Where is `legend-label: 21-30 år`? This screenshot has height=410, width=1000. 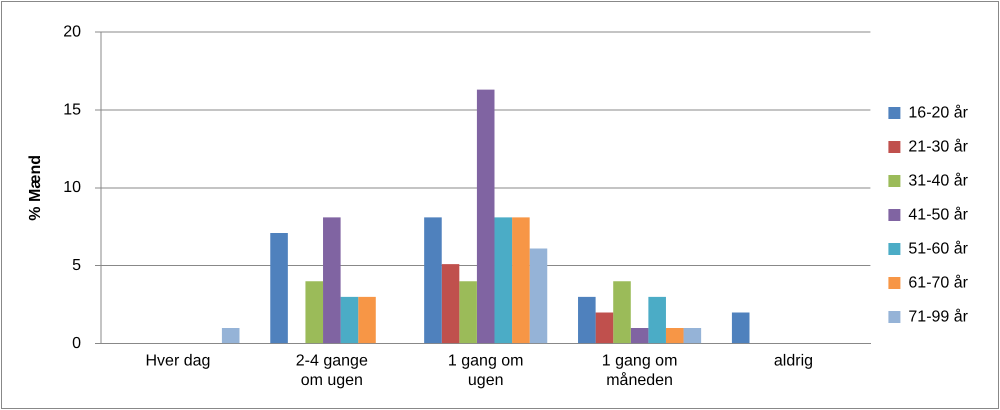
legend-label: 21-30 år is located at coordinates (938, 147).